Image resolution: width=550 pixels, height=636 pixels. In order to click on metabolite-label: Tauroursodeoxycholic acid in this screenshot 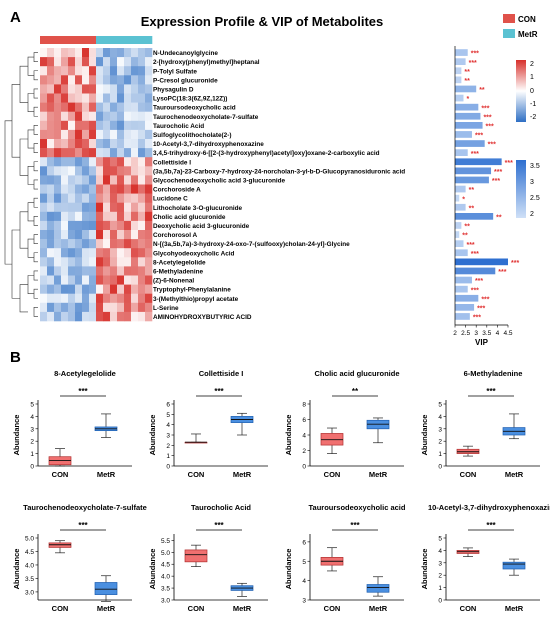, I will do `click(194, 108)`.